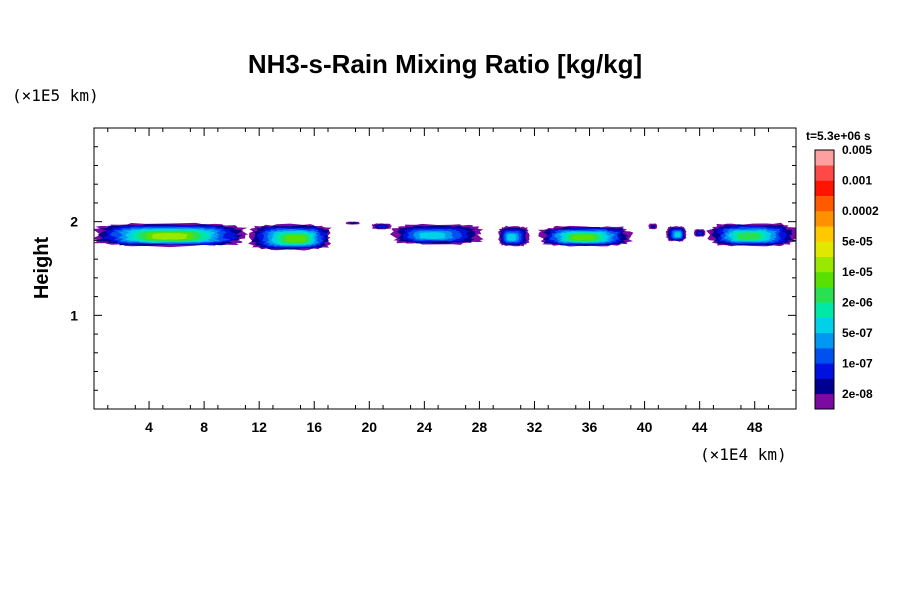  I want to click on chart-title: NH3-s-Rain Mixing Ratio [kg/kg], so click(445, 64).